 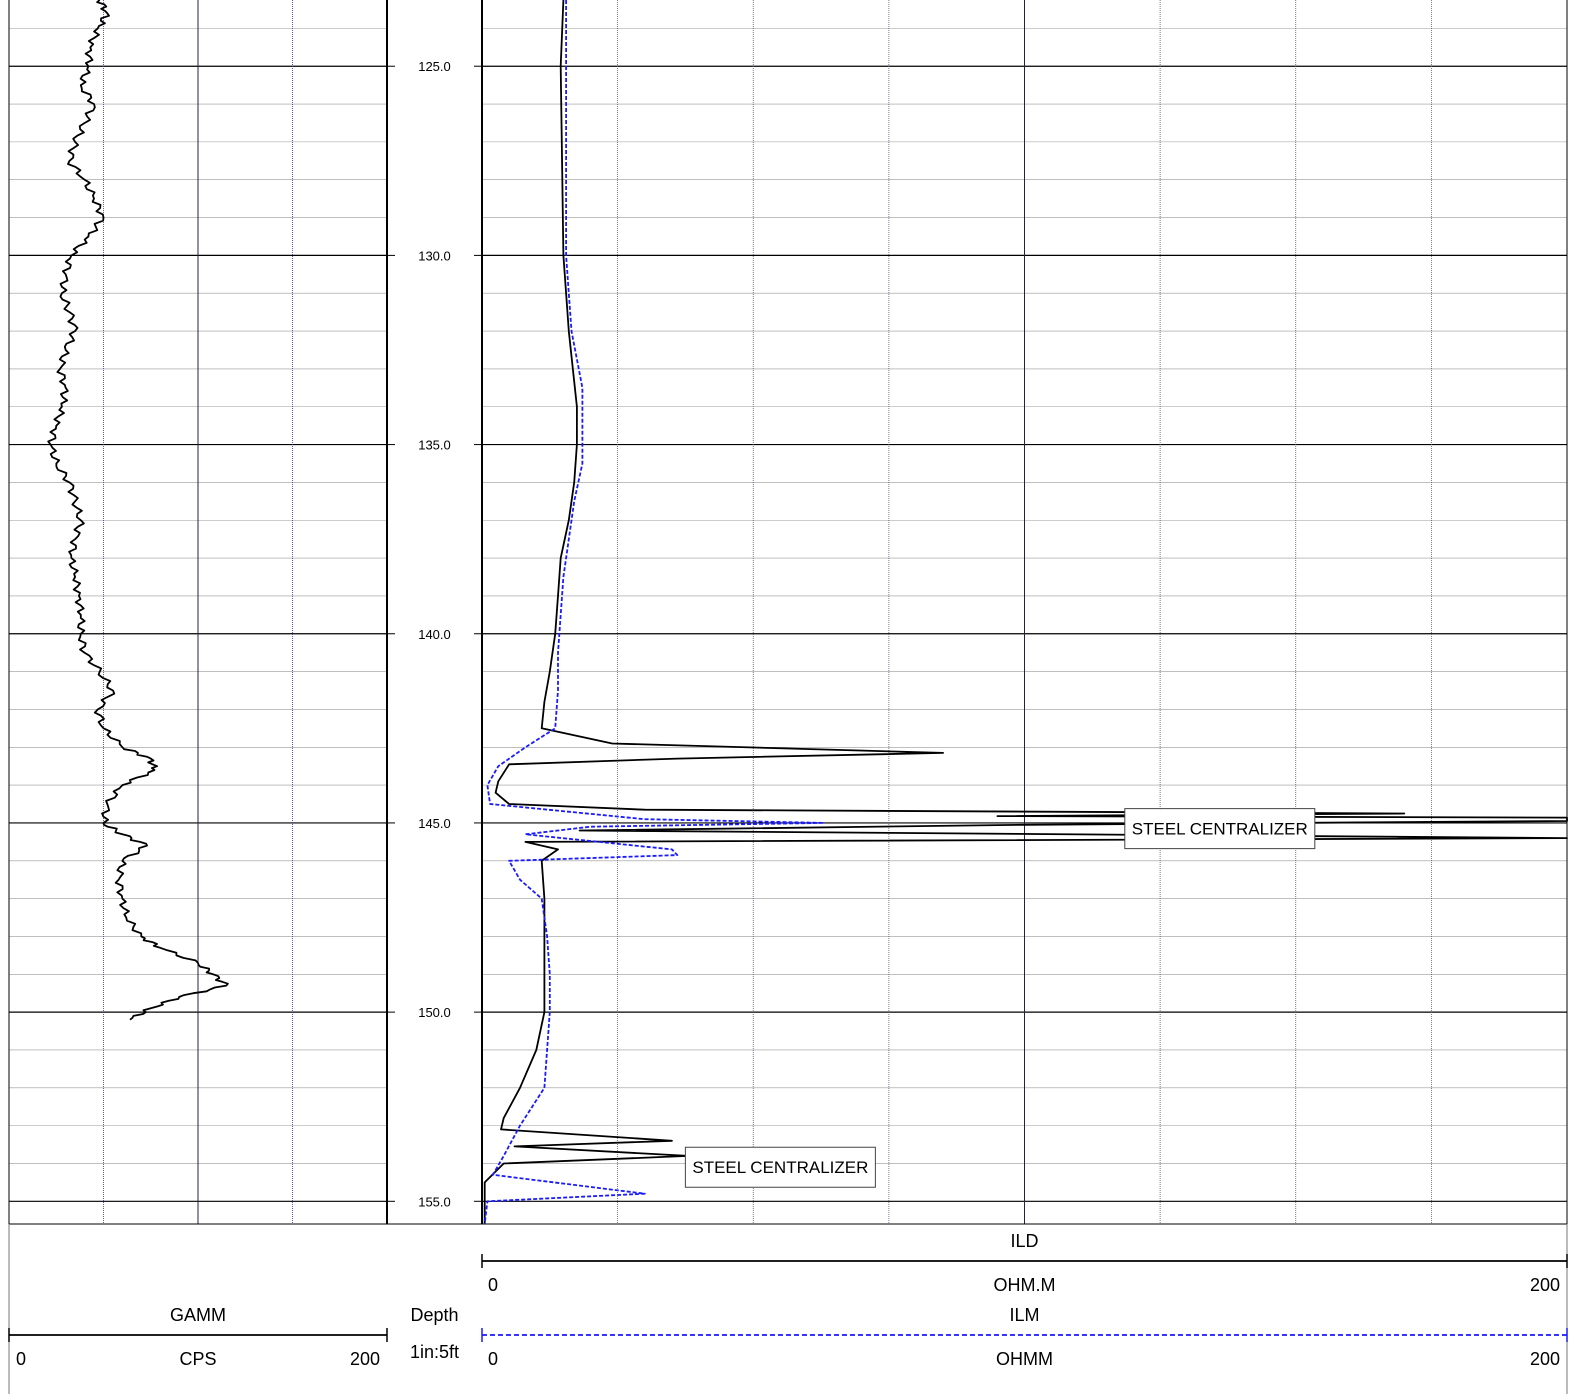 I want to click on ilm-name: ILM, so click(x=1024, y=1315).